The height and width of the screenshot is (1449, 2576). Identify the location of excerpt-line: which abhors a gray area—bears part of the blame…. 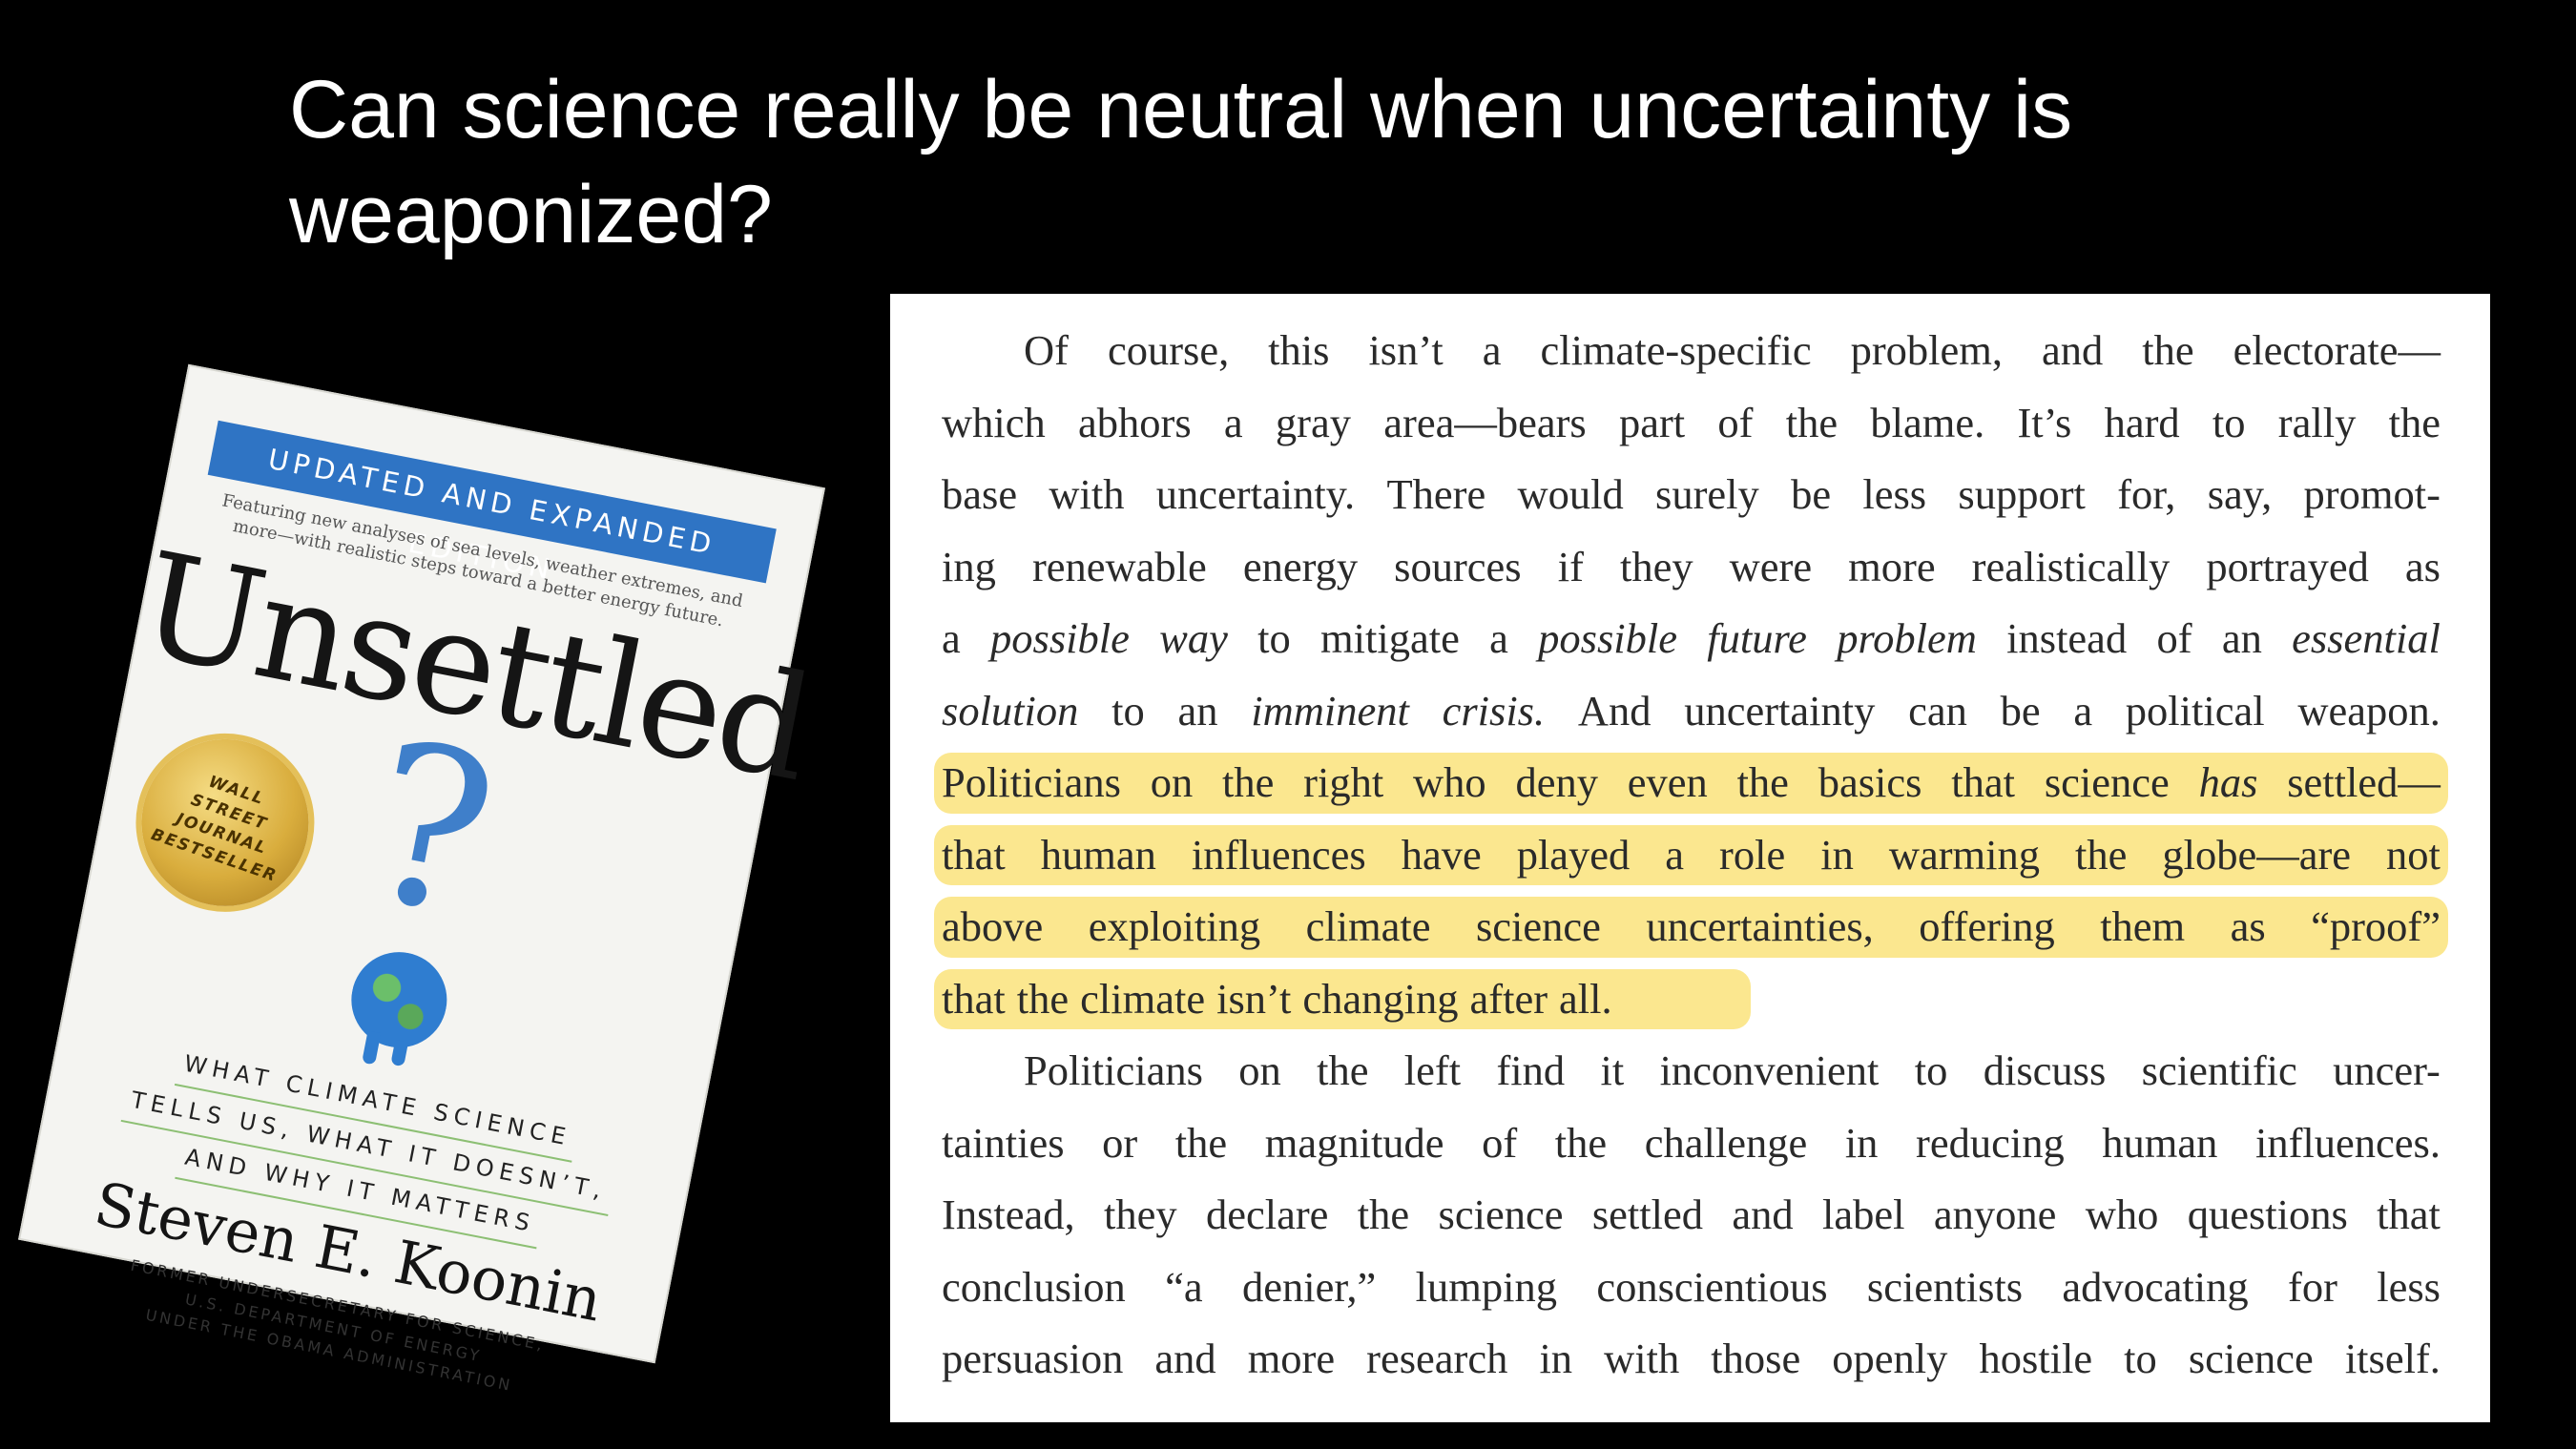
(1691, 422).